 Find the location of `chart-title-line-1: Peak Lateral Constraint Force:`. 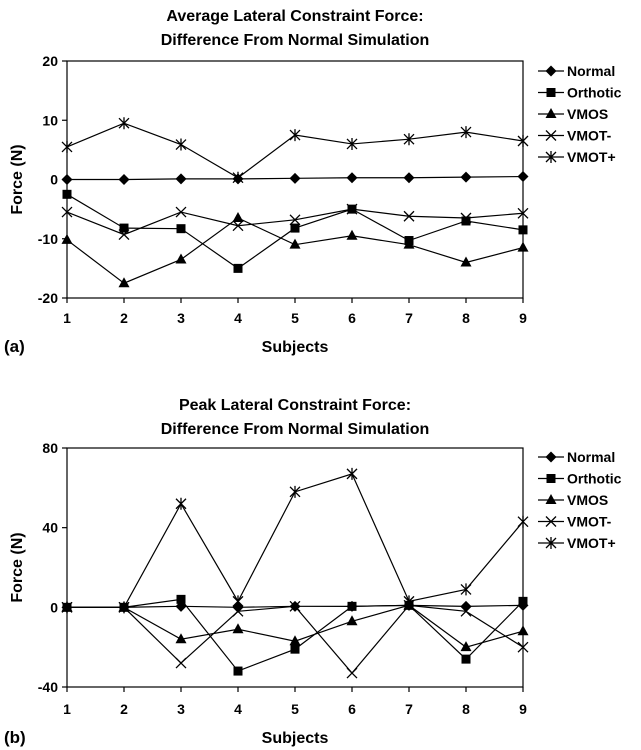

chart-title-line-1: Peak Lateral Constraint Force: is located at coordinates (295, 405).